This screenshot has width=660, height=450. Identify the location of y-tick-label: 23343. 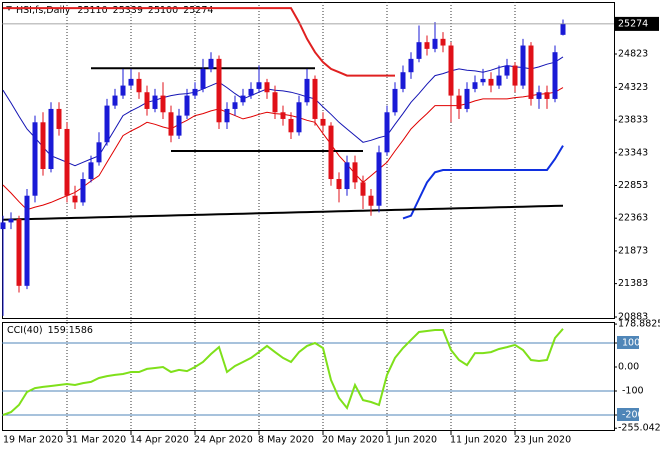
(633, 152).